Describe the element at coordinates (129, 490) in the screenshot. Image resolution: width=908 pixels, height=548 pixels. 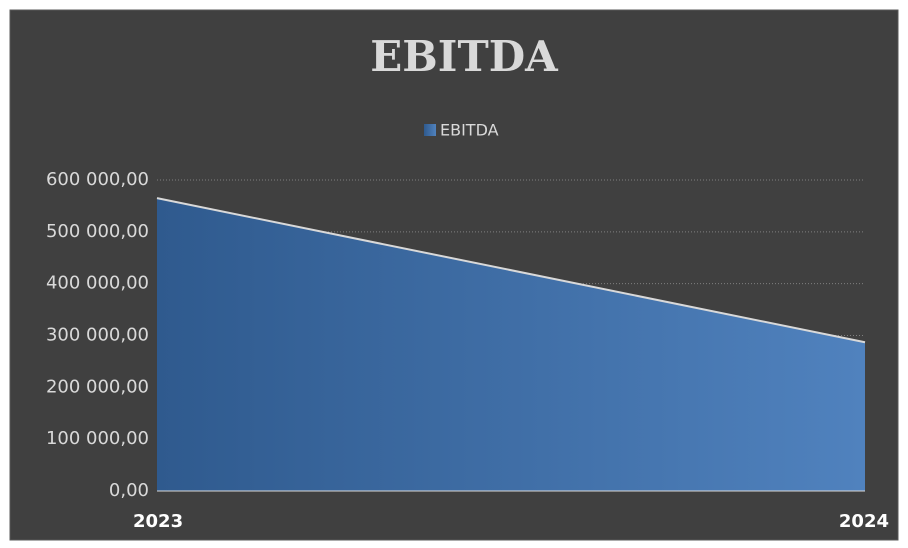
I see `y-tick-label: 0,00` at that location.